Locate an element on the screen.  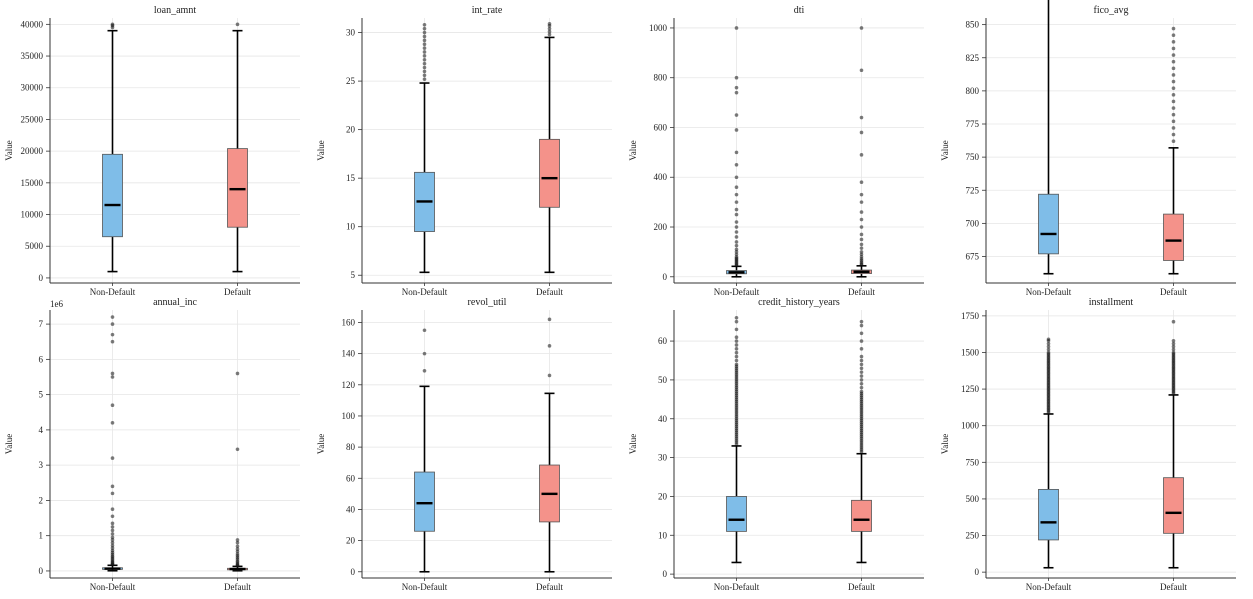
y-tick-label: 40 is located at coordinates (663, 419).